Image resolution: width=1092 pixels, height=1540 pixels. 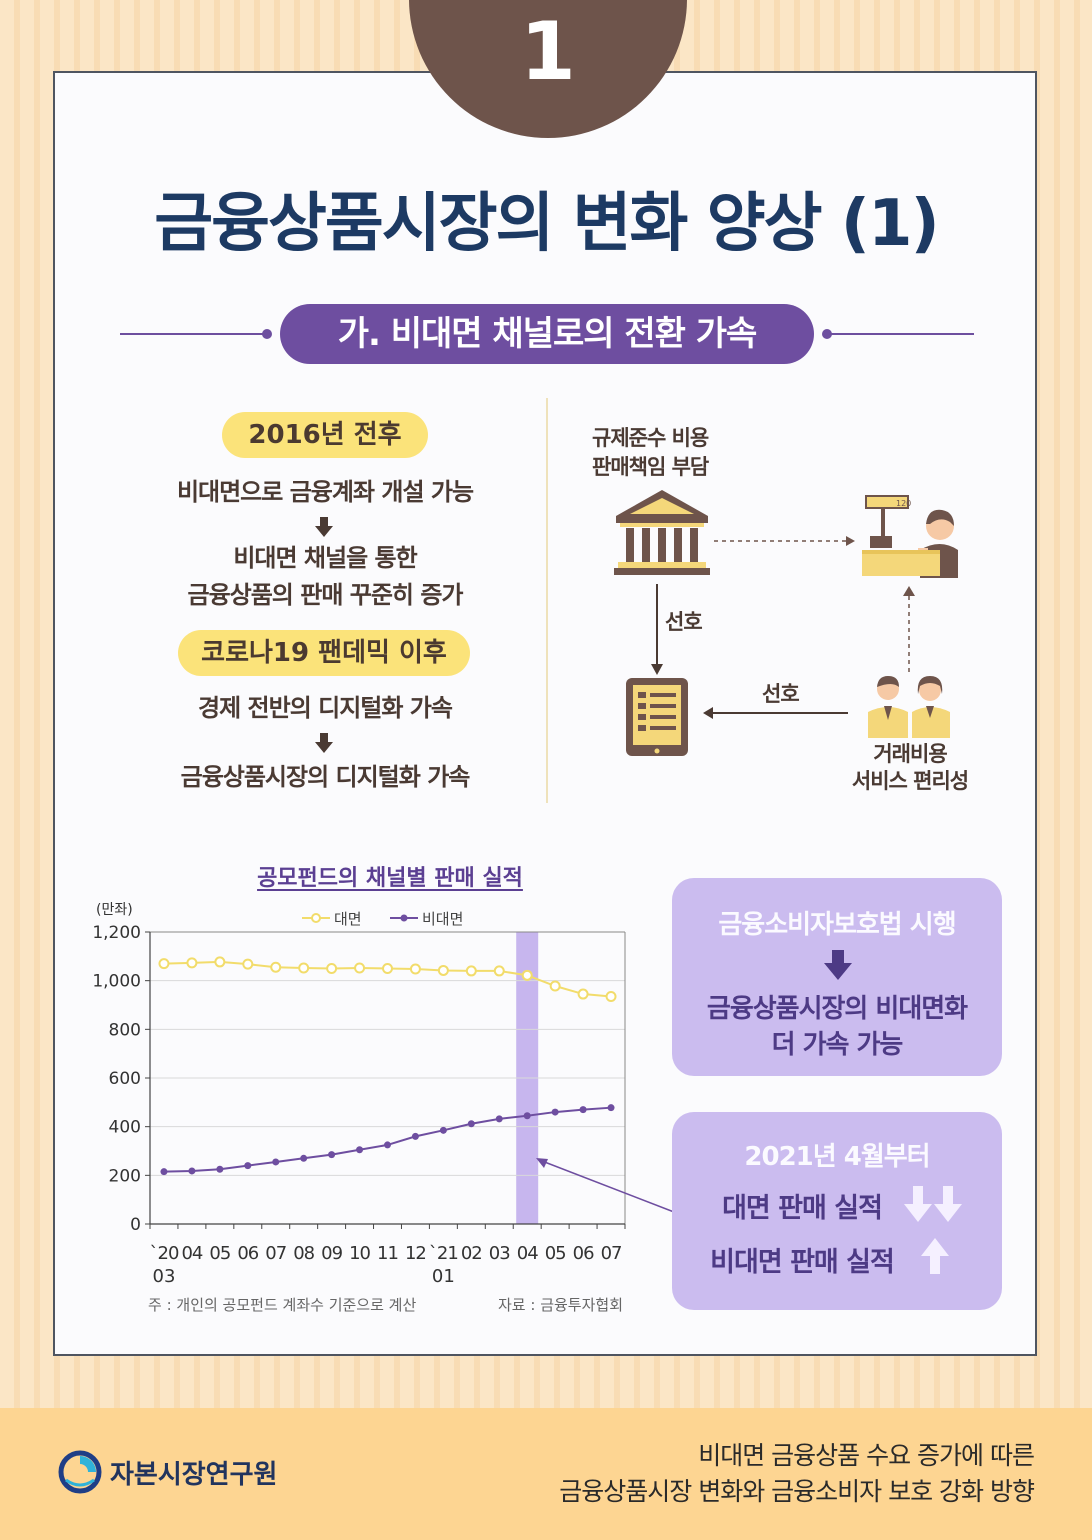 I want to click on text-nonface-channel: 비대면 채널을 통한, so click(x=325, y=558).